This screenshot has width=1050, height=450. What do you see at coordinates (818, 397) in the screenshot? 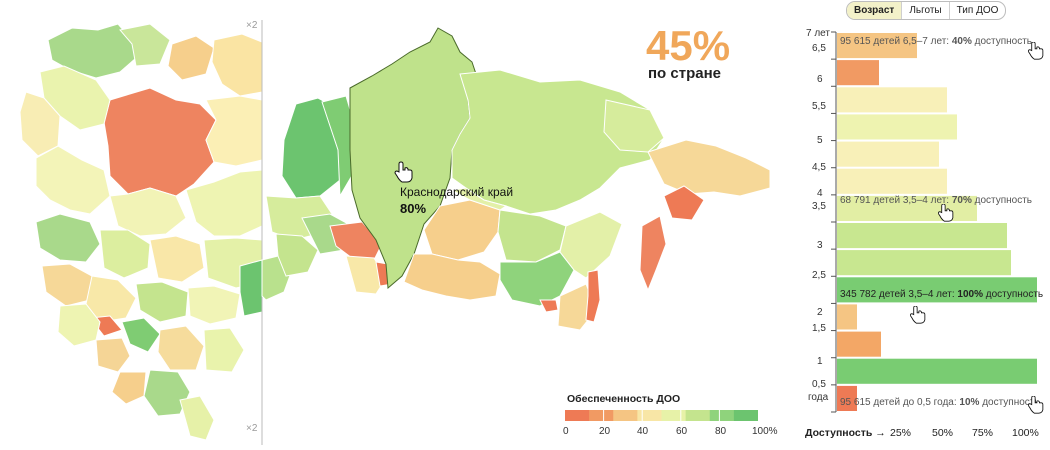
I see `y-tick-label: года` at bounding box center [818, 397].